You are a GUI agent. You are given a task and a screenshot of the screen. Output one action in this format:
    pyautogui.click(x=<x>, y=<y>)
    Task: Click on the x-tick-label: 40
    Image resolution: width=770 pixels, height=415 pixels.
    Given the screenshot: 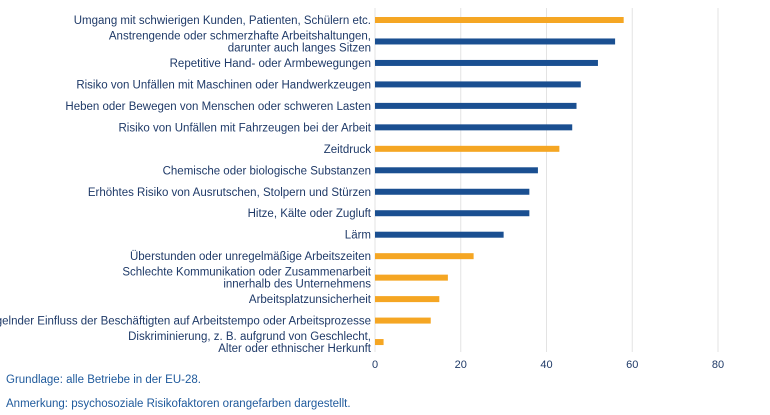 What is the action you would take?
    pyautogui.click(x=546, y=365)
    